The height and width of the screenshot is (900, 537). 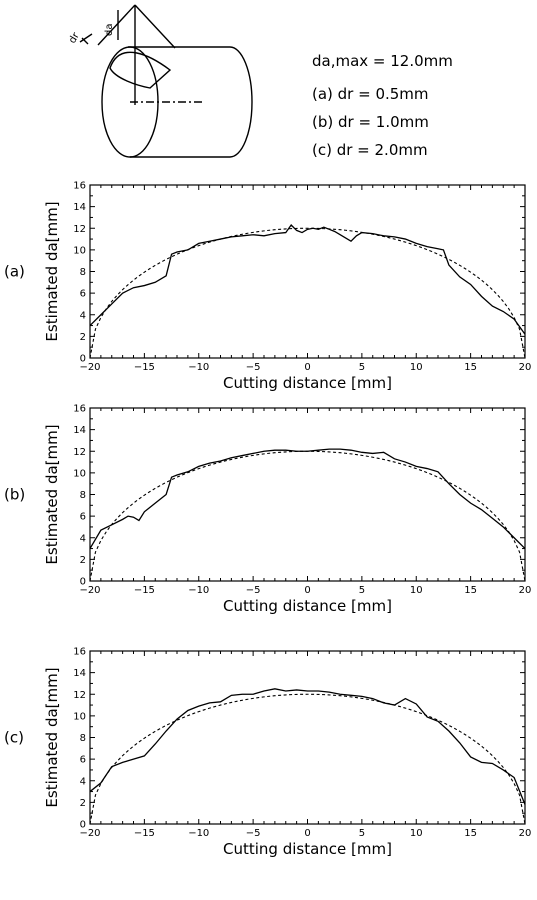 I want to click on cylinder-diagram, so click(x=166, y=81).